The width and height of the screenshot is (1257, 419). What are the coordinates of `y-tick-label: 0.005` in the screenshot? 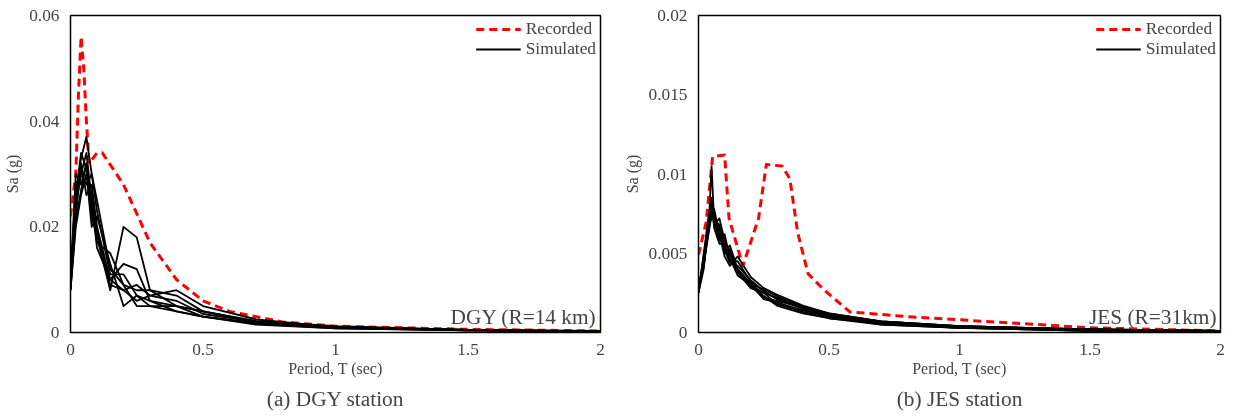 It's located at (668, 253).